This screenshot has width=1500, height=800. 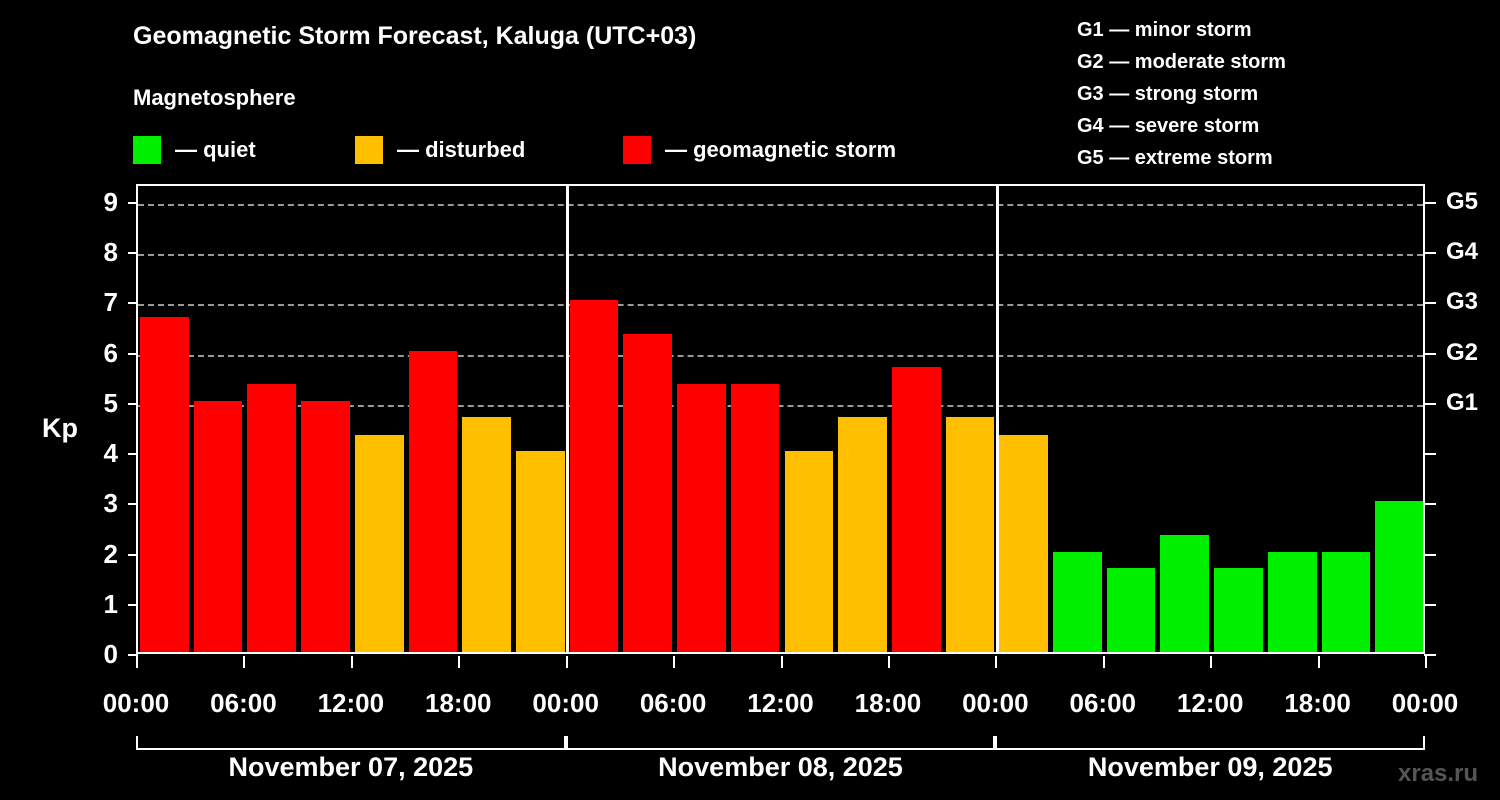 I want to click on y-axis-label: 1, so click(x=110, y=603).